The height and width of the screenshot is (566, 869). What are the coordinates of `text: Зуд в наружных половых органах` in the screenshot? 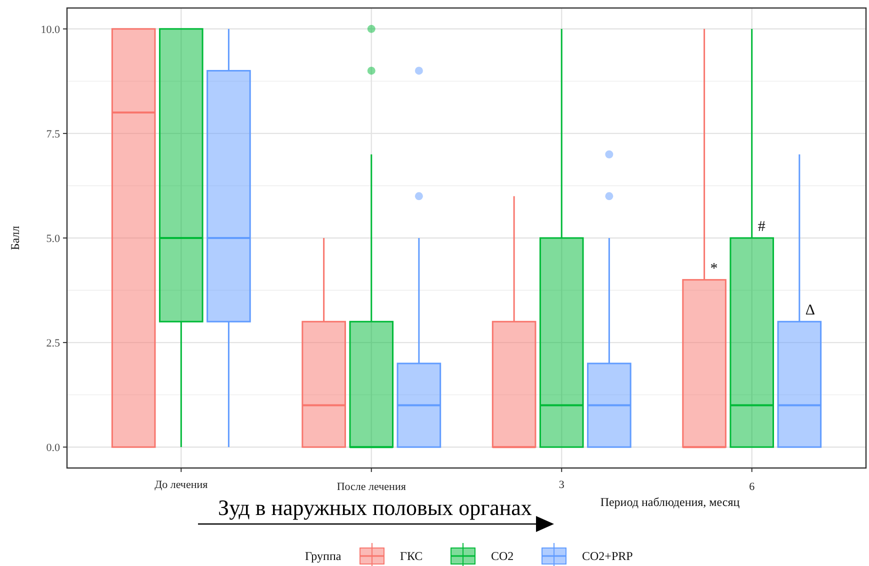 It's located at (375, 507).